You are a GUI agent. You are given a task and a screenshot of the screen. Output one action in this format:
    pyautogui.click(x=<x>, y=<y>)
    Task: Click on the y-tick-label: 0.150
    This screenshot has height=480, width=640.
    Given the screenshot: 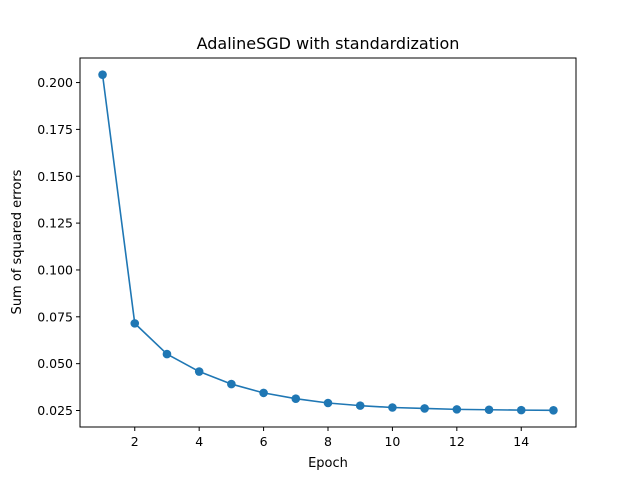 What is the action you would take?
    pyautogui.click(x=55, y=176)
    